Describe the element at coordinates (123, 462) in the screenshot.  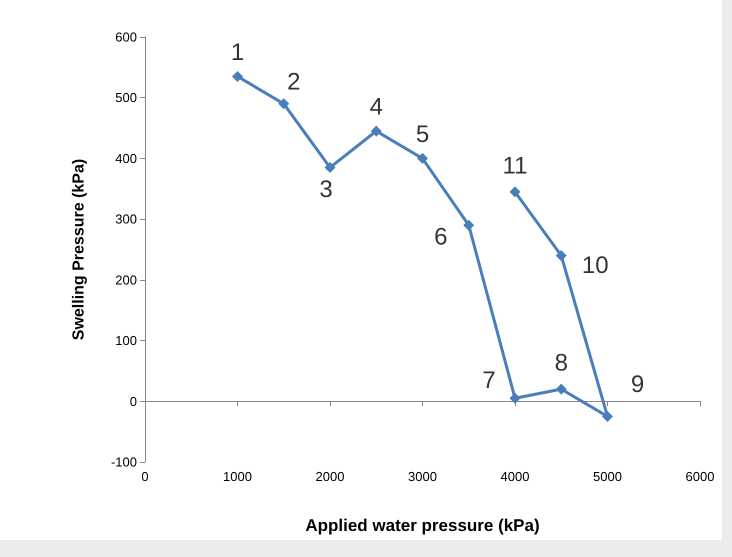
I see `y-tick-label: -100` at that location.